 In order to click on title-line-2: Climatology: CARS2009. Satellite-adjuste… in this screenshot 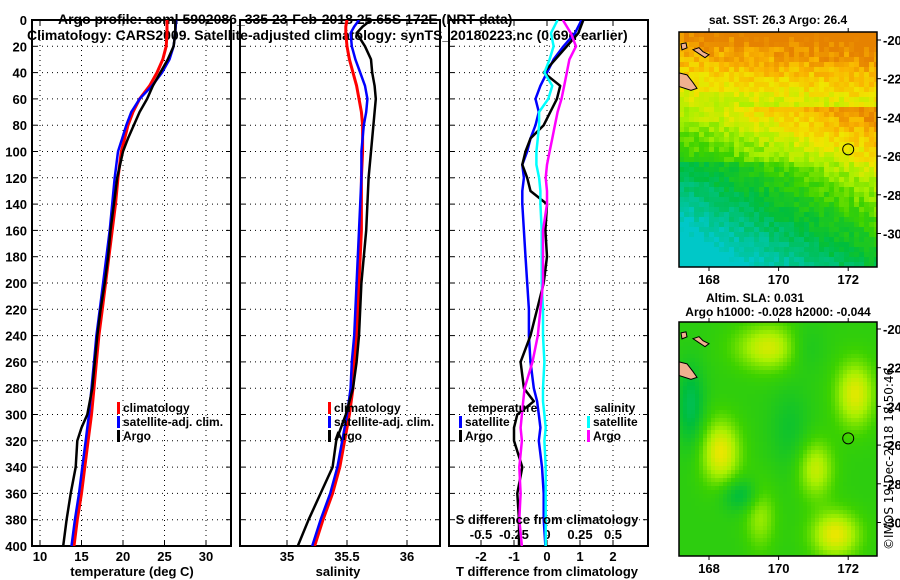, I will do `click(327, 35)`.